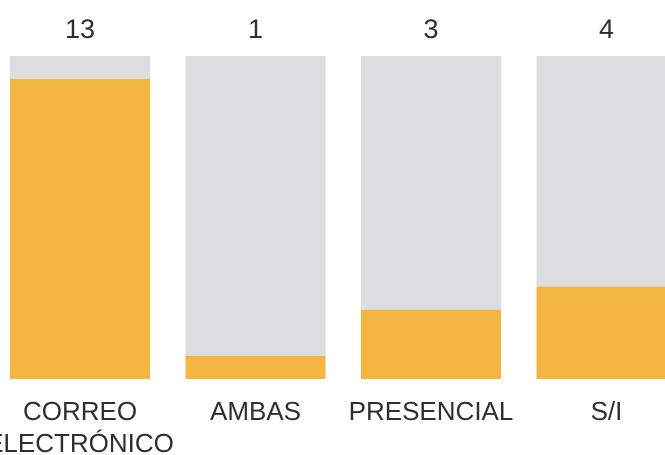 This screenshot has height=455, width=665. Describe the element at coordinates (80, 29) in the screenshot. I see `value-label: 13` at that location.